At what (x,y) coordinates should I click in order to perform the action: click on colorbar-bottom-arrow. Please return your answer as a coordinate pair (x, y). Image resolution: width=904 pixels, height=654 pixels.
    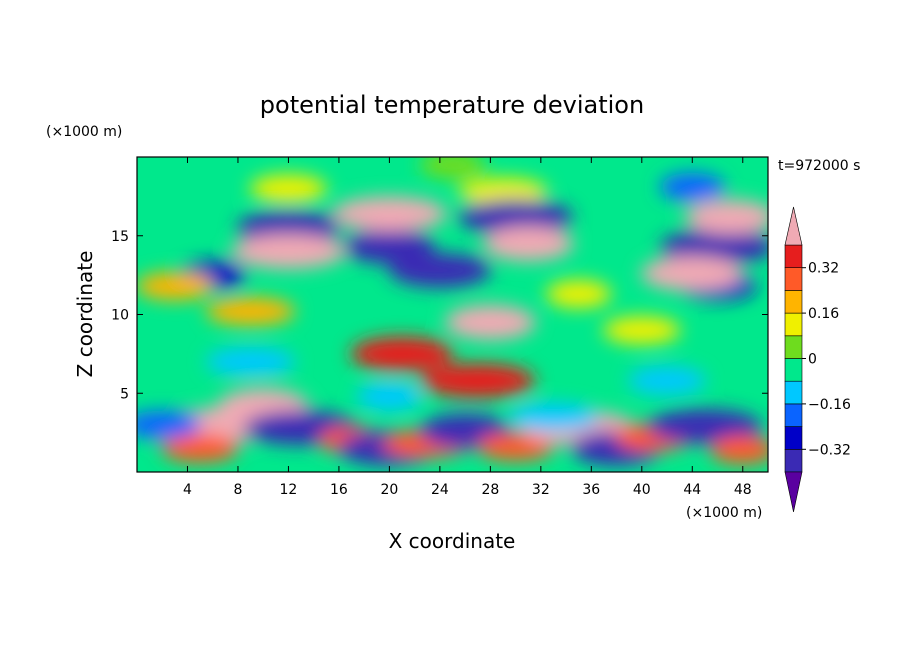
    Looking at the image, I should click on (793, 492).